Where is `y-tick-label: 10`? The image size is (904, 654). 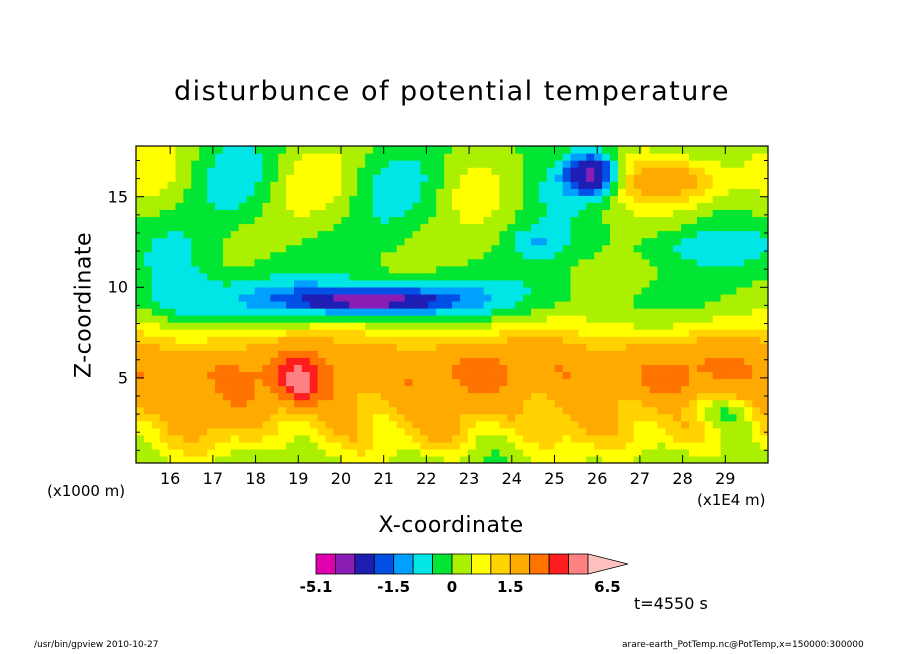
y-tick-label: 10 is located at coordinates (117, 287).